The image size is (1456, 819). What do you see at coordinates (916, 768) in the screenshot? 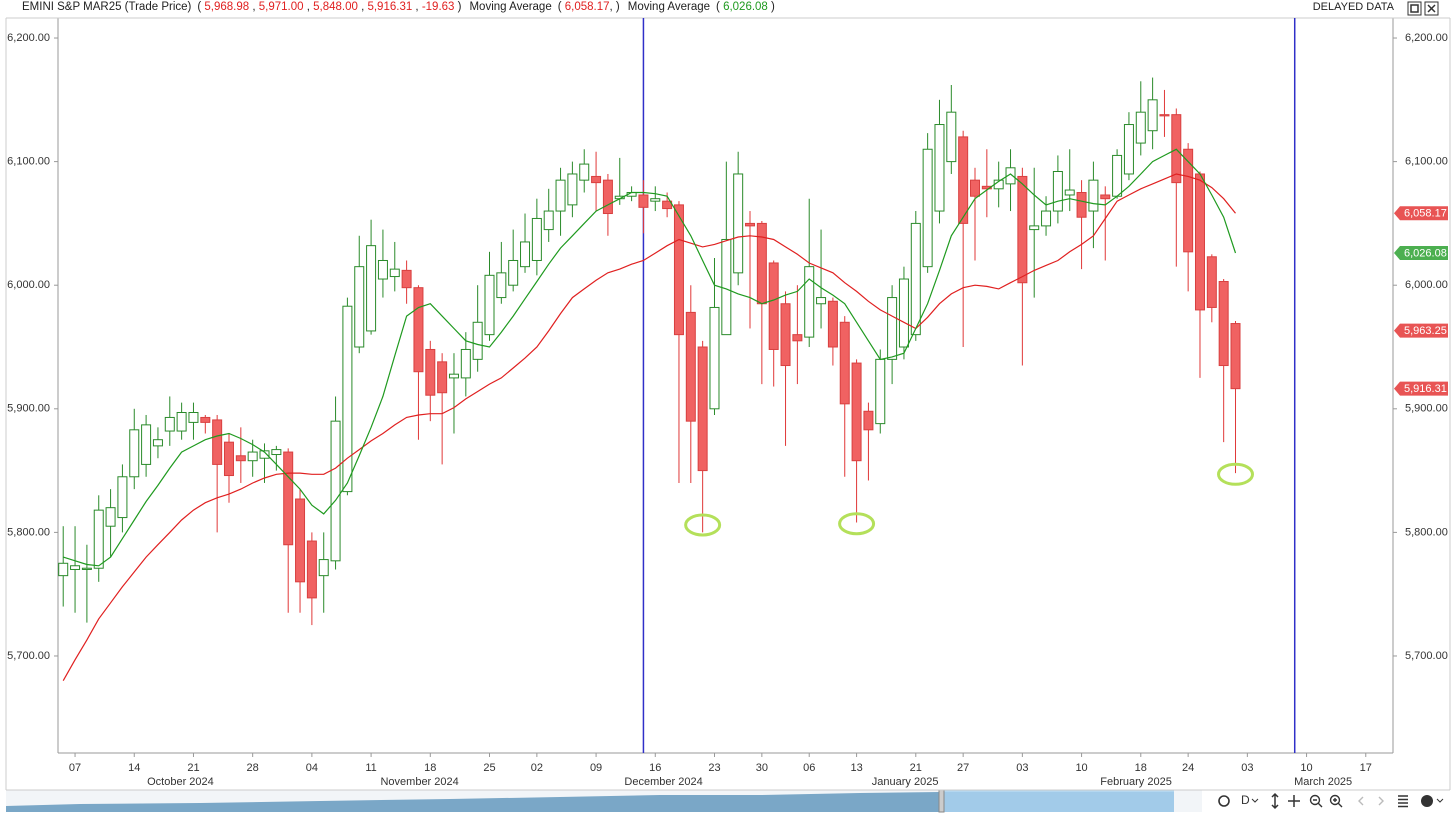
I see `x-tick-label: 21` at bounding box center [916, 768].